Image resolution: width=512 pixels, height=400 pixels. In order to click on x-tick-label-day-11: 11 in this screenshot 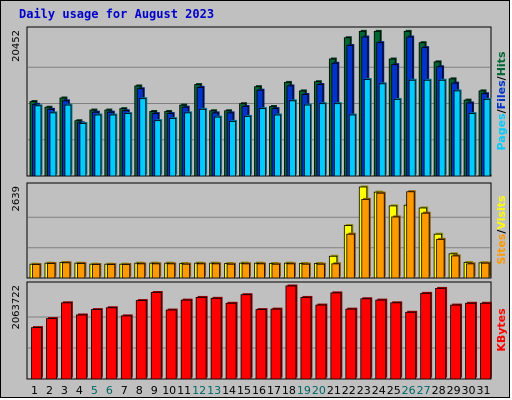, I will do `click(184, 390)`.